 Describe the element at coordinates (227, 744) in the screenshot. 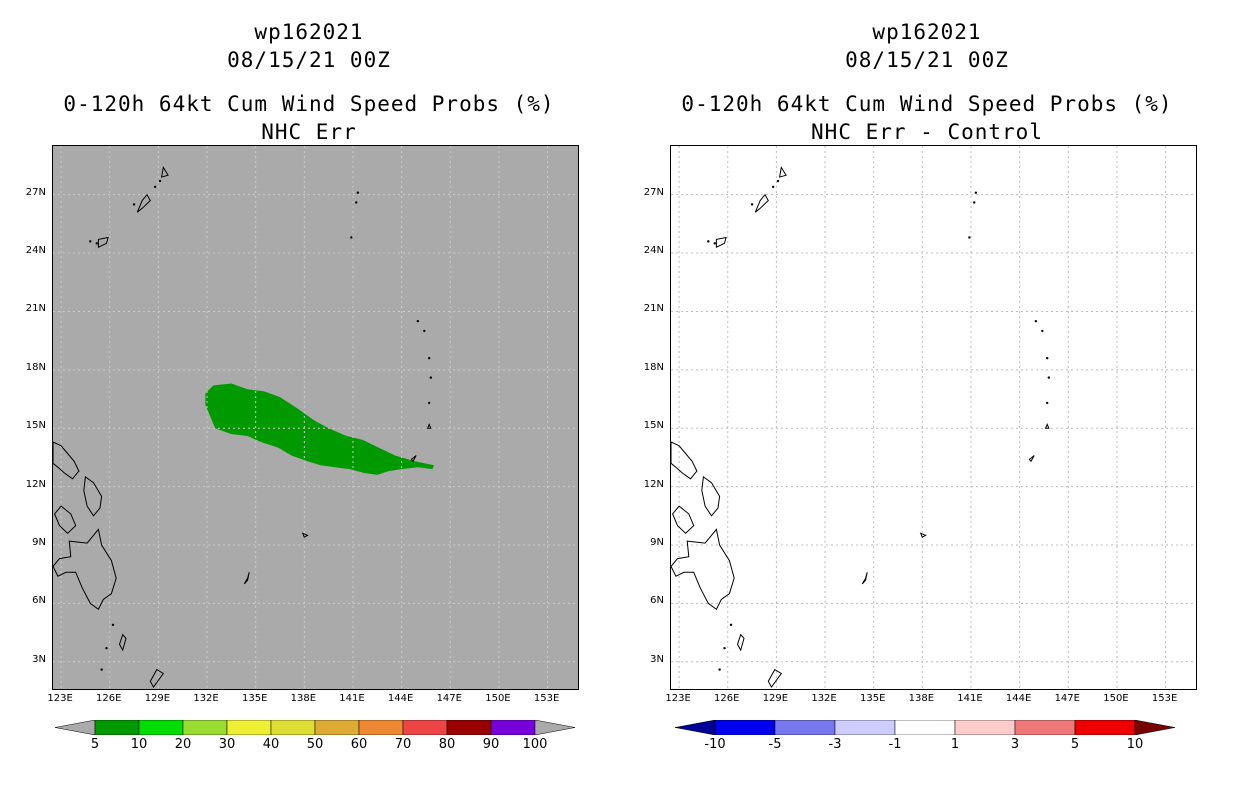

I see `colorbar-label: 30` at that location.